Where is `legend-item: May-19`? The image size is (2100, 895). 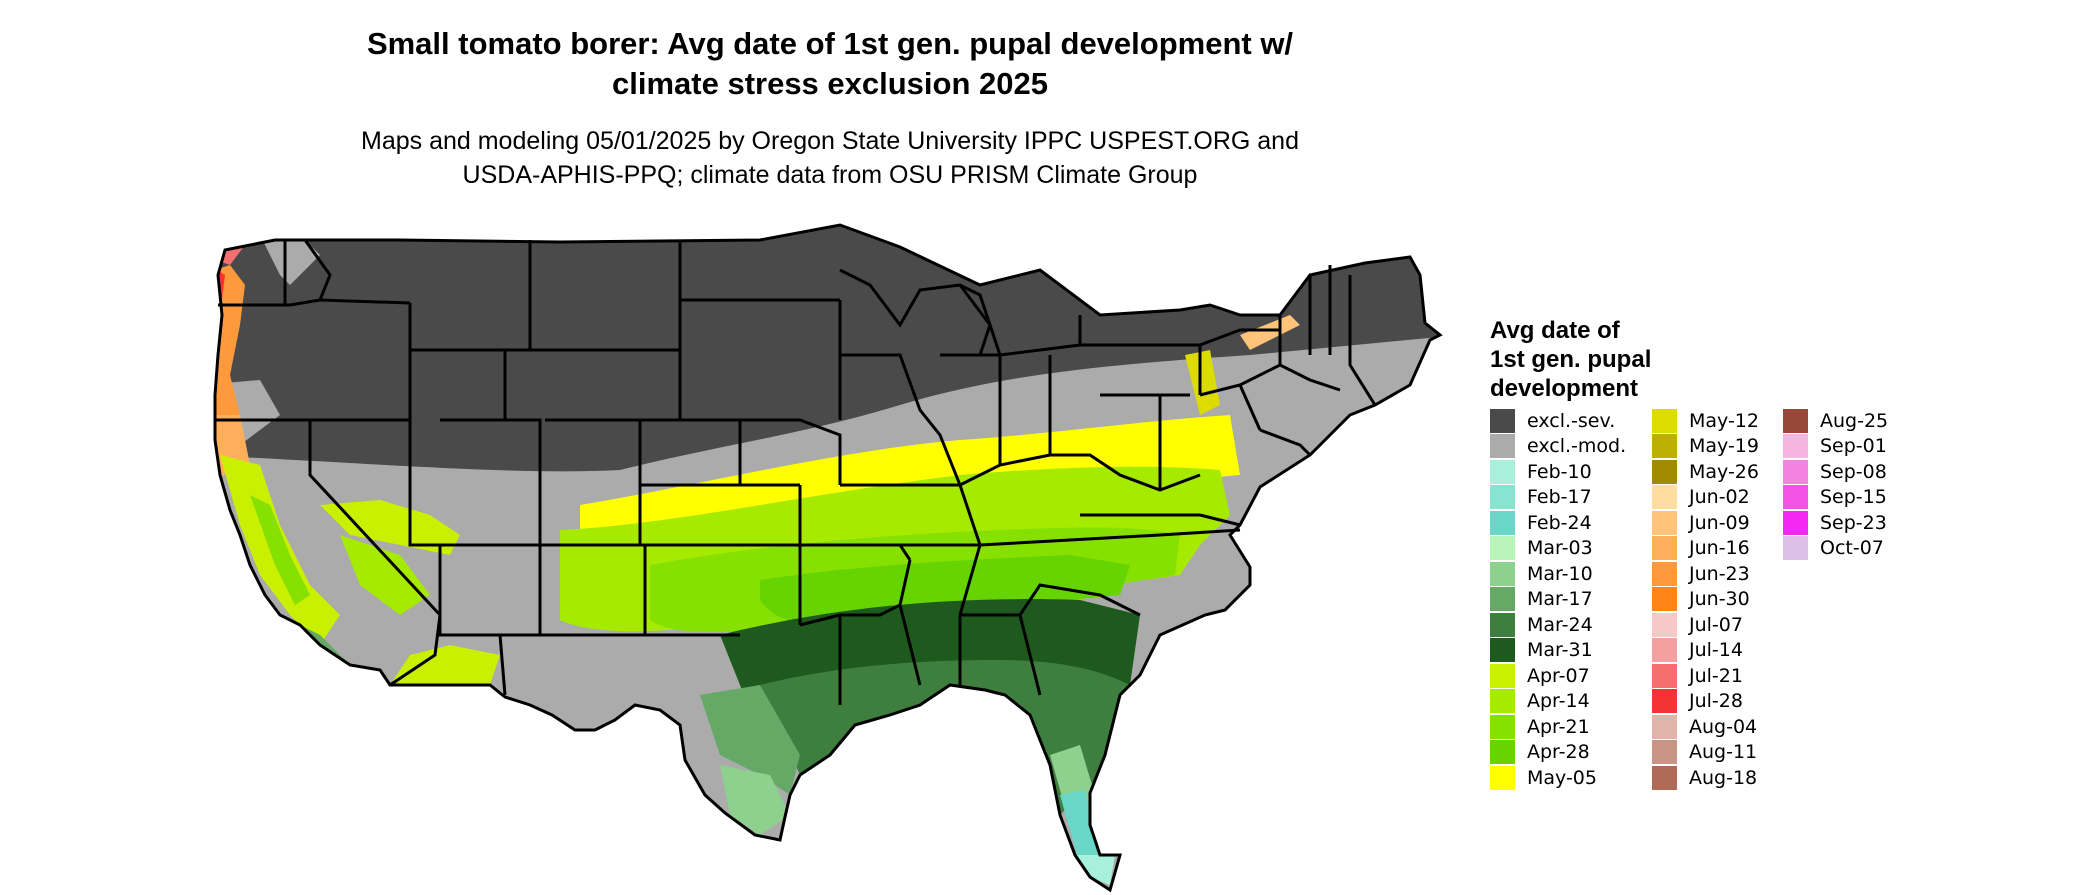
legend-item: May-19 is located at coordinates (1705, 447).